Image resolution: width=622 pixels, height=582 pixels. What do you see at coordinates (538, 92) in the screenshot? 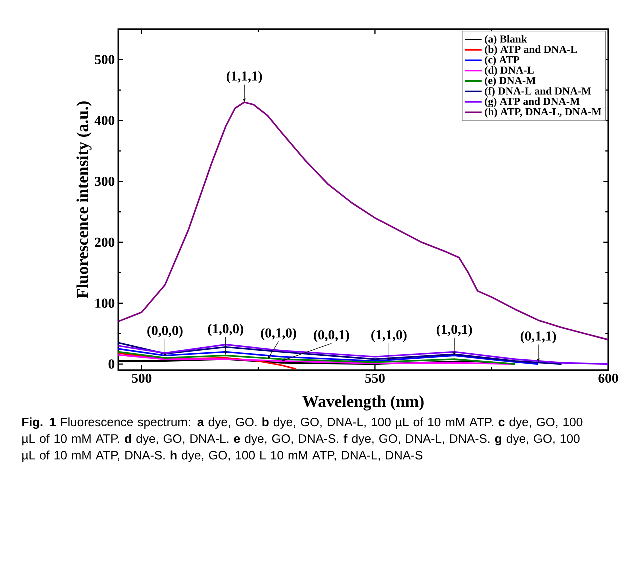
I see `legend-label: (f) DNA-L and DNA-M` at bounding box center [538, 92].